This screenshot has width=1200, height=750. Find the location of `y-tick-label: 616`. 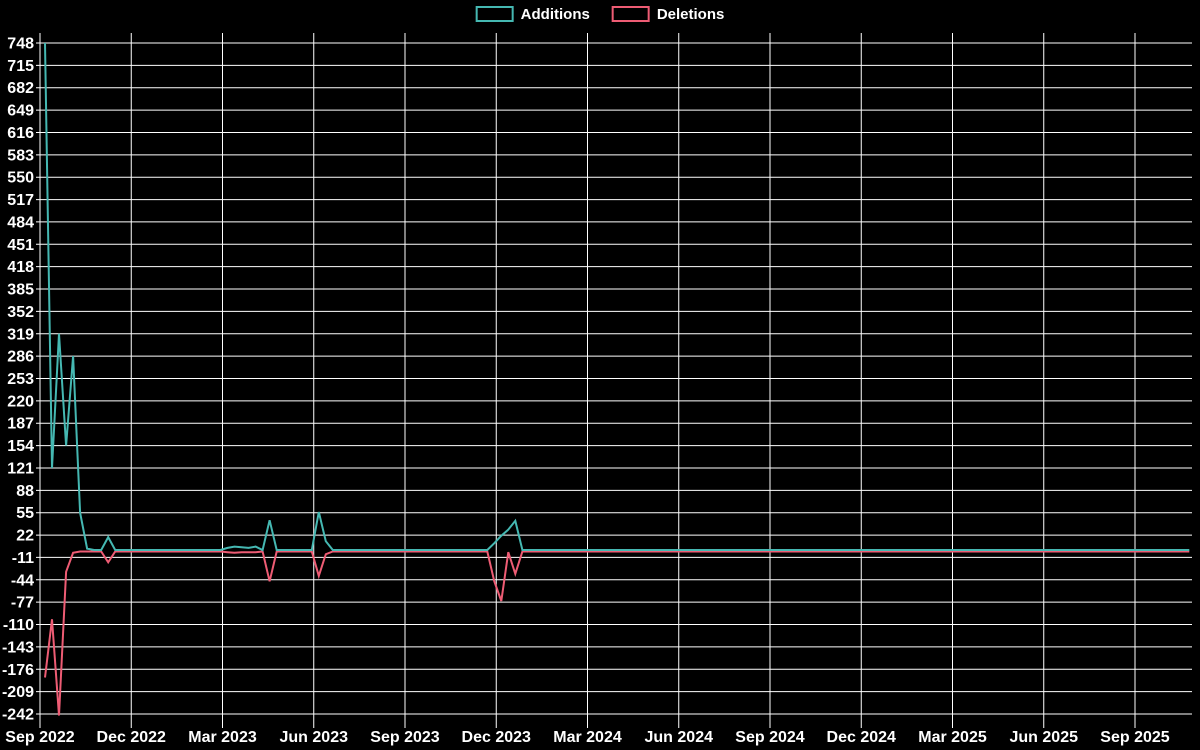

y-tick-label: 616 is located at coordinates (20, 133).